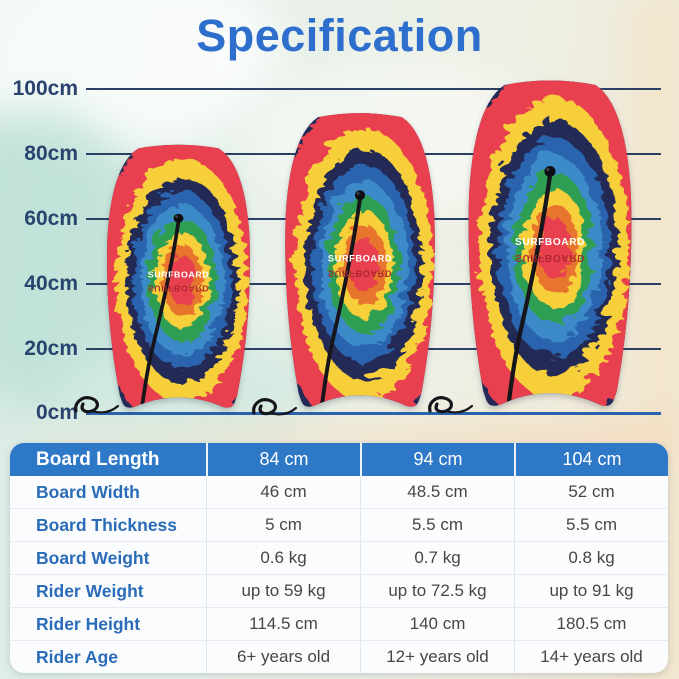 This screenshot has height=679, width=679. Describe the element at coordinates (283, 591) in the screenshot. I see `cell-value: up to 59 kg` at that location.